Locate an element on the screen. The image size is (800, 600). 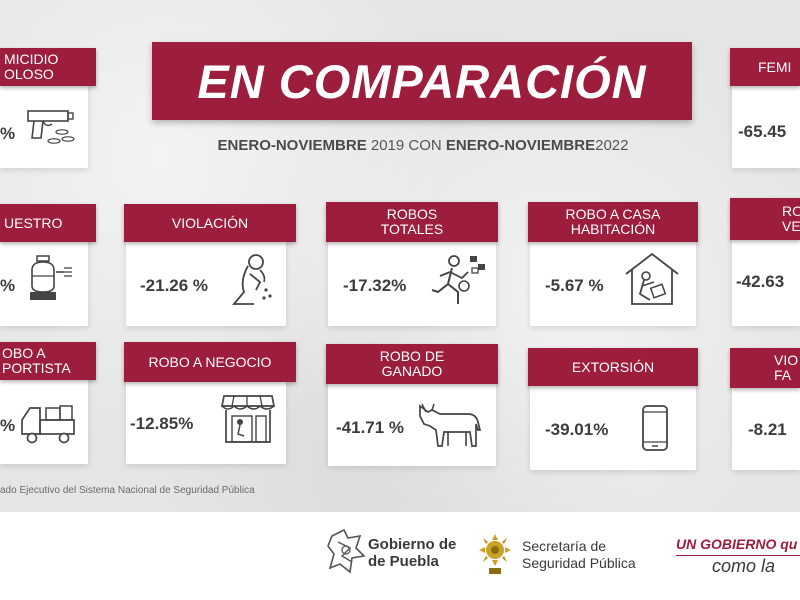
truck-icon is located at coordinates (49, 423).